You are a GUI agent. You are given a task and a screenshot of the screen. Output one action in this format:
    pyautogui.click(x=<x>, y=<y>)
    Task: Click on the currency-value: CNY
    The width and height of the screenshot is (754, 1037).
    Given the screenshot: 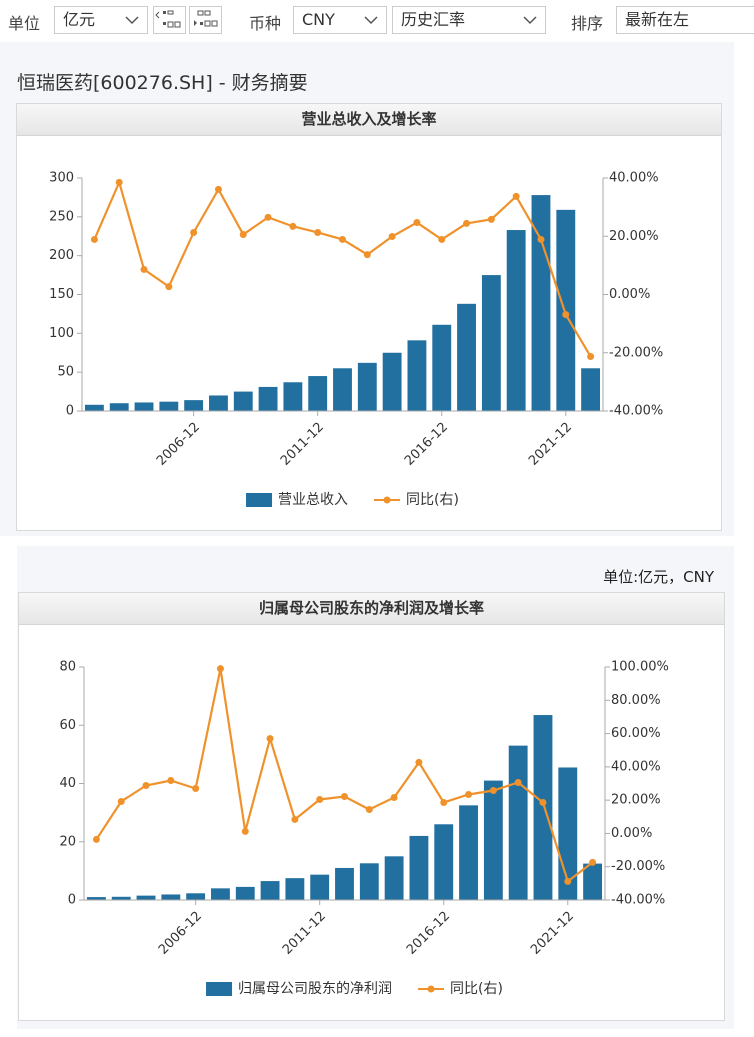 What is the action you would take?
    pyautogui.click(x=318, y=19)
    